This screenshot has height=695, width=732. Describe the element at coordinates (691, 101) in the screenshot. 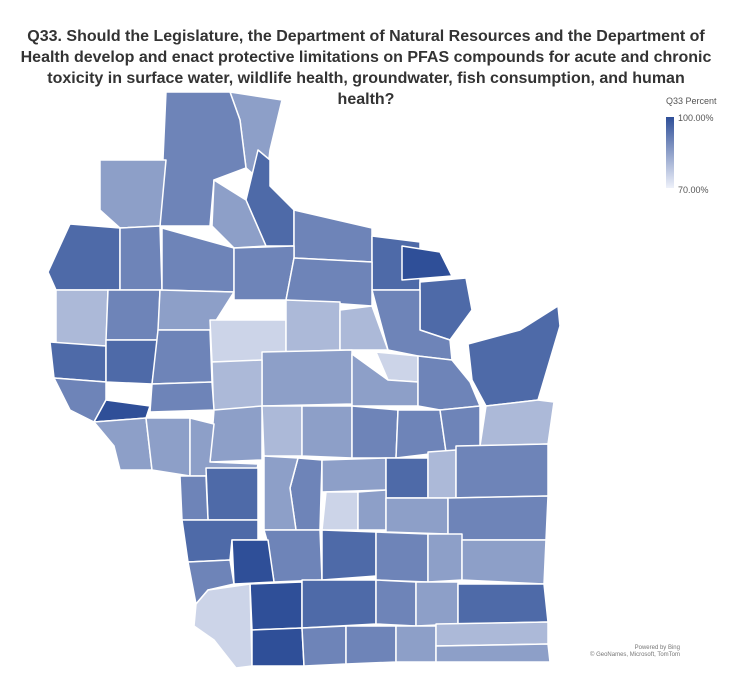

I see `legend-title: Q33 Percent` at that location.